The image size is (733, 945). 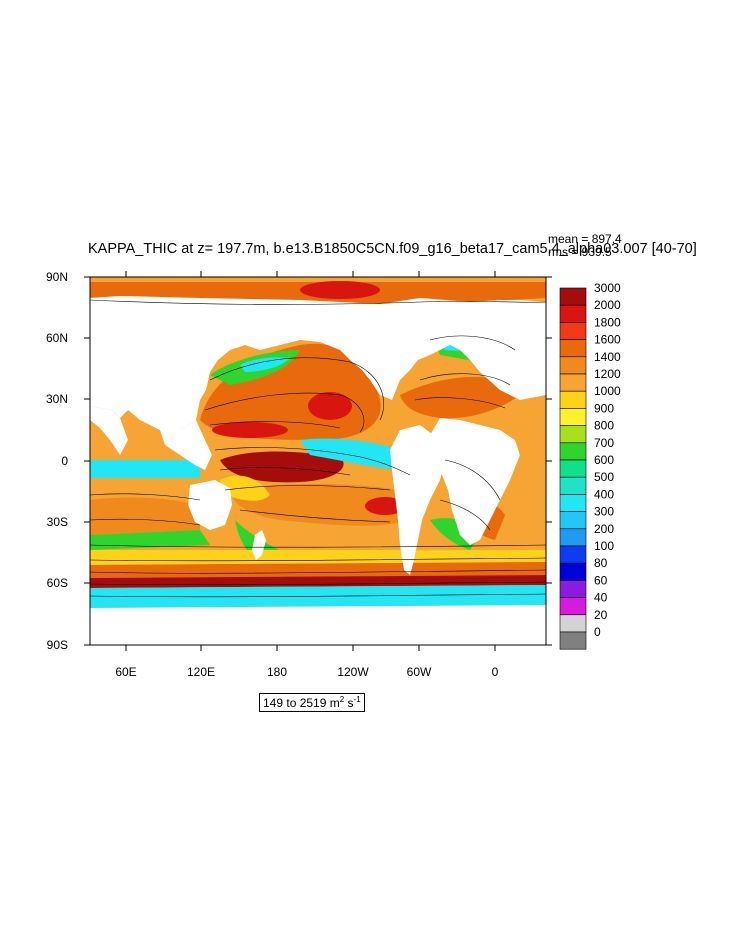 What do you see at coordinates (57, 399) in the screenshot?
I see `lat-label: 30N` at bounding box center [57, 399].